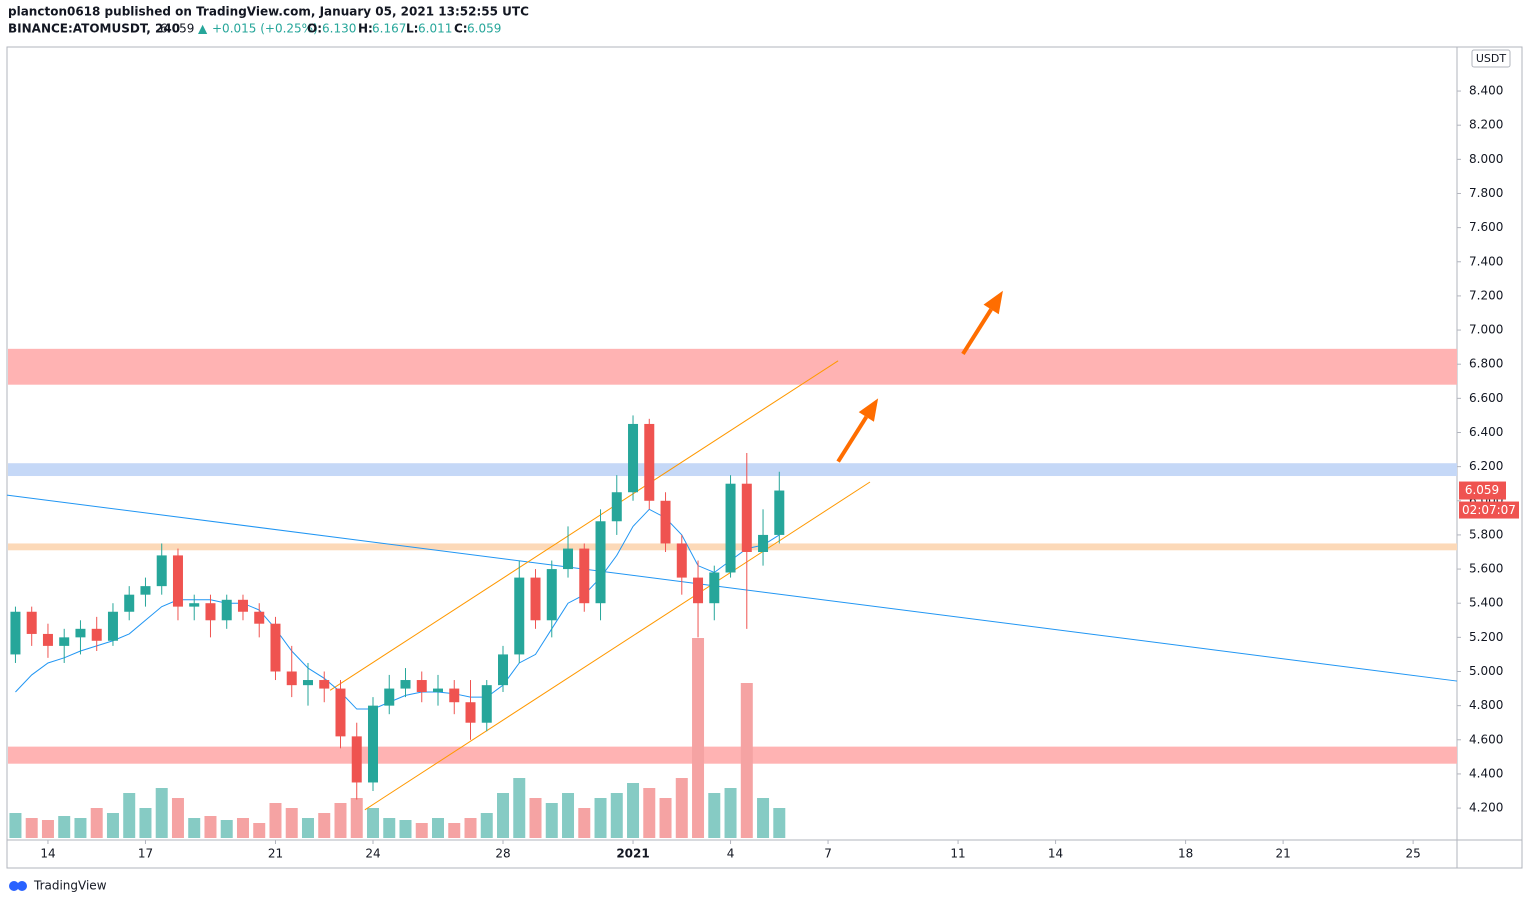  What do you see at coordinates (617, 646) in the screenshot?
I see `trend-line` at bounding box center [617, 646].